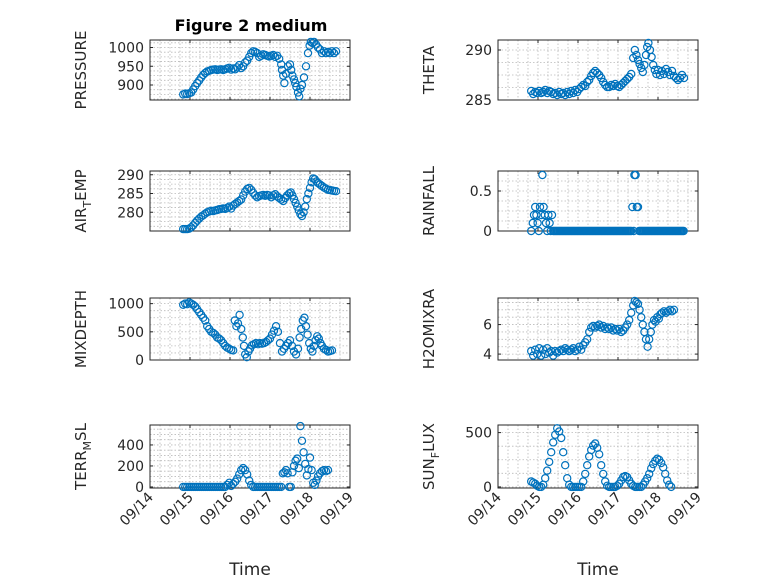  What do you see at coordinates (337, 510) in the screenshot?
I see `xtick-label: 09/19` at bounding box center [337, 510].